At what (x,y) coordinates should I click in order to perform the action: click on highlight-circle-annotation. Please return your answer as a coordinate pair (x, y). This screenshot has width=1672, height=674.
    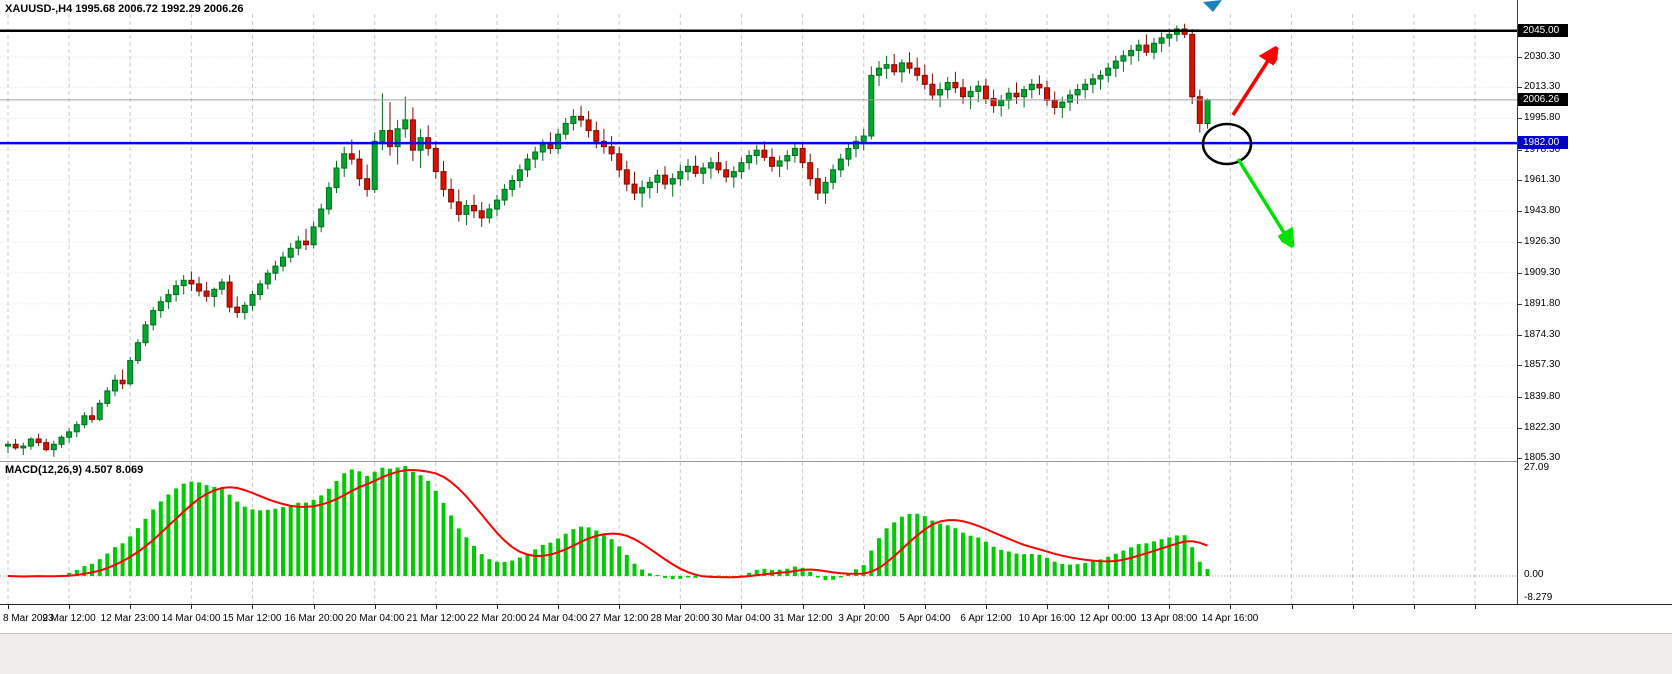
    Looking at the image, I should click on (1227, 144).